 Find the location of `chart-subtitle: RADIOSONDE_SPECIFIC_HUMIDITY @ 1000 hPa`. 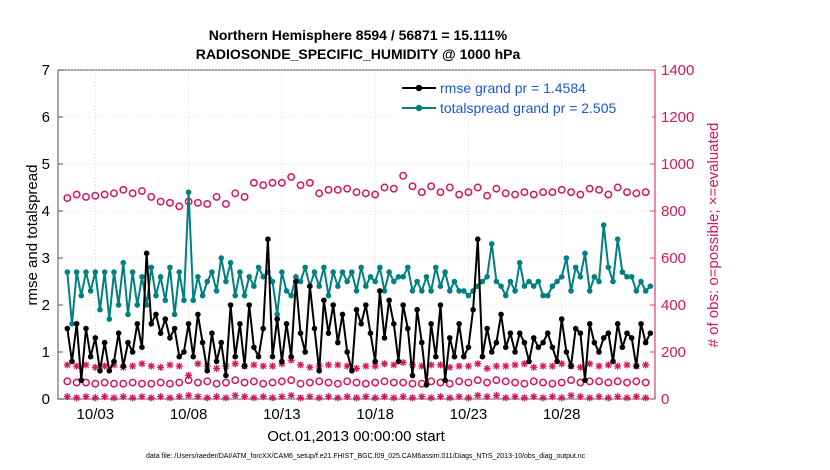

chart-subtitle: RADIOSONDE_SPECIFIC_HUMIDITY @ 1000 hPa is located at coordinates (358, 54).